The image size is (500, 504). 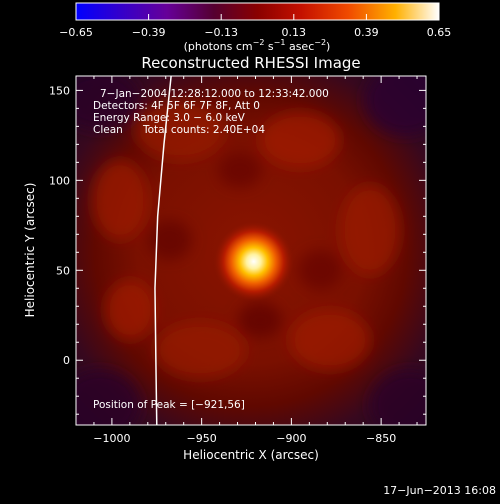 What do you see at coordinates (439, 32) in the screenshot?
I see `colorbar-tick-label: 0.65` at bounding box center [439, 32].